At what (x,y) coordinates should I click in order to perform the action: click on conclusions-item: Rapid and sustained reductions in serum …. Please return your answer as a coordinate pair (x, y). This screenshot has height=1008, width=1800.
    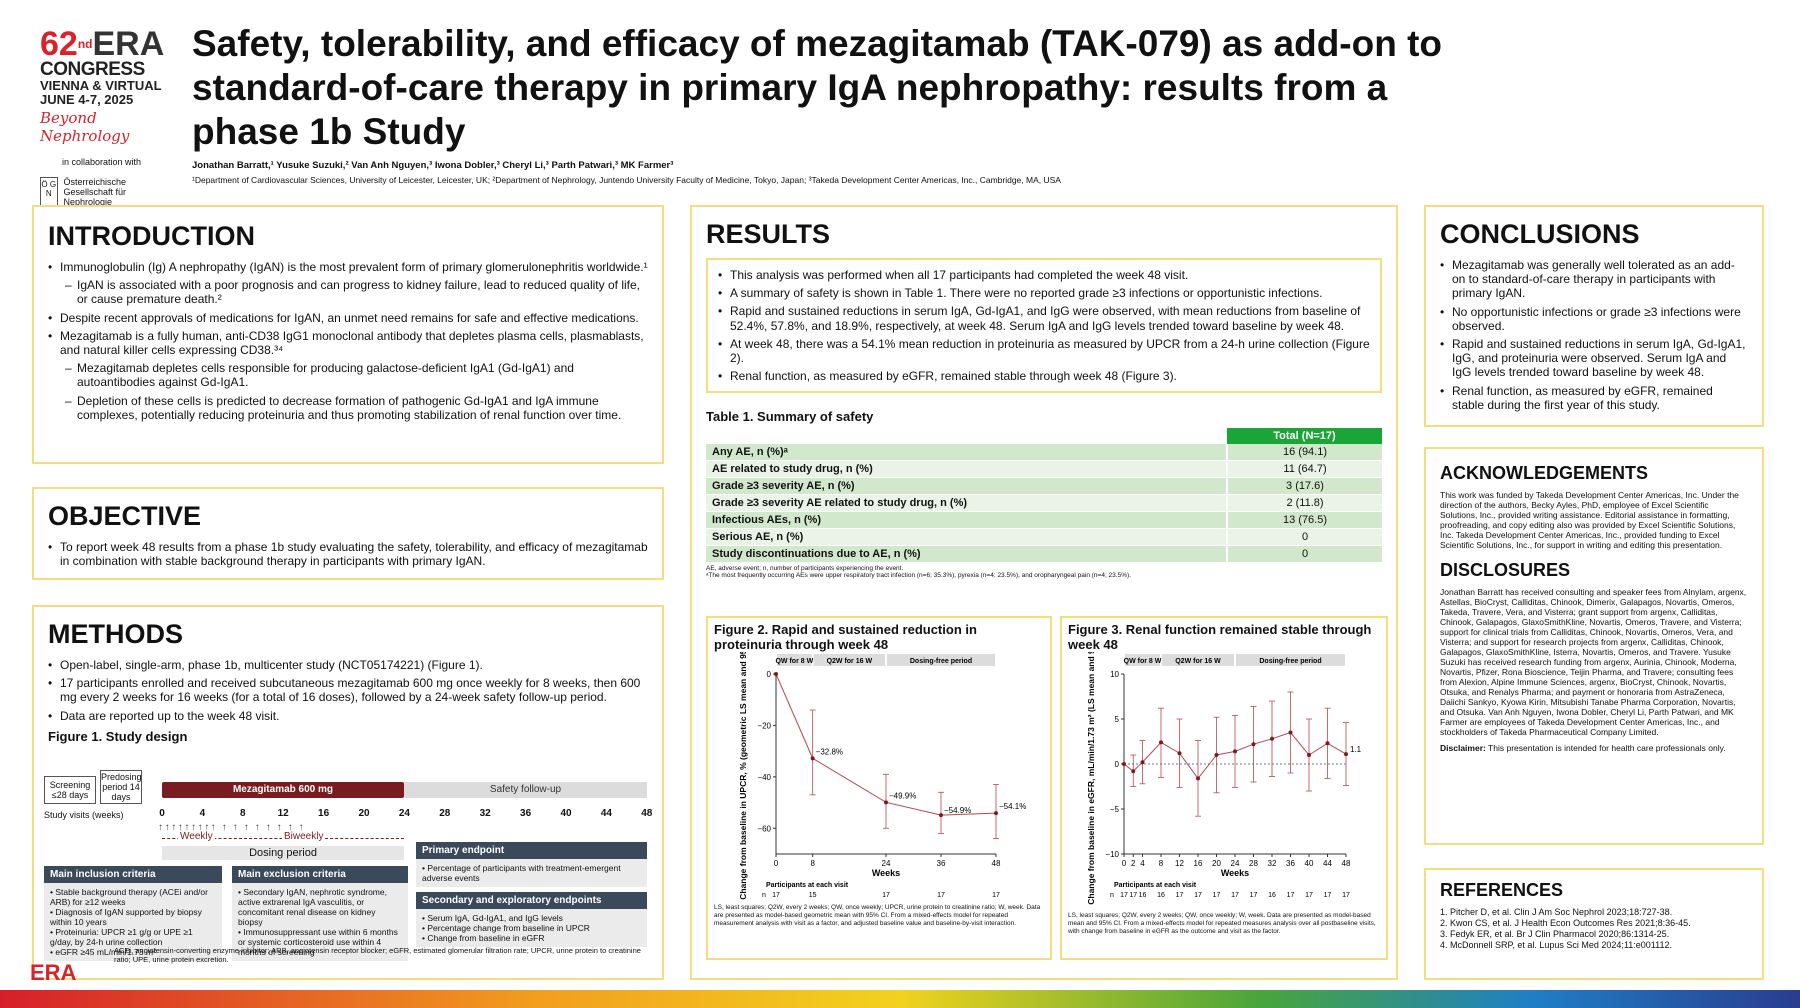
    Looking at the image, I should click on (1594, 358).